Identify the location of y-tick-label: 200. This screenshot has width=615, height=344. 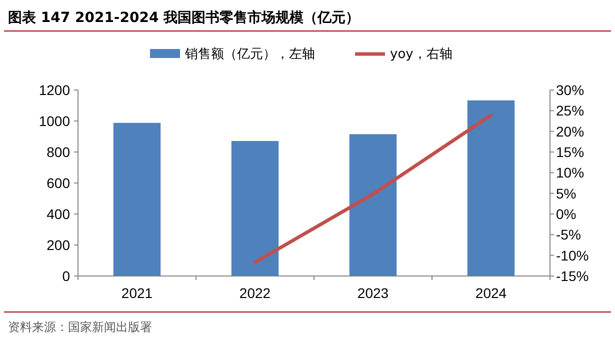
(58, 245).